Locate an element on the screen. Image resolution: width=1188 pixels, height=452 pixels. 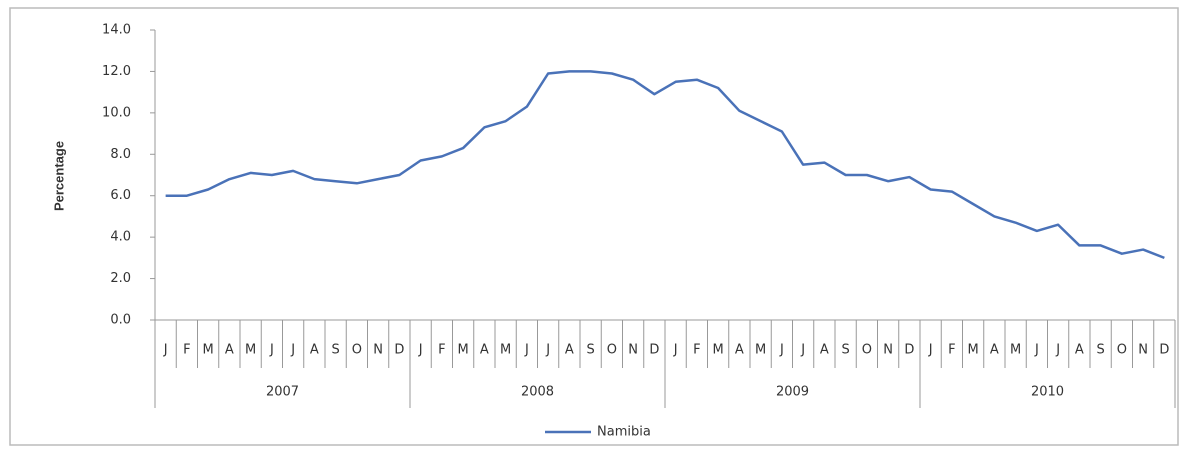
y-tick-label: 4.0 is located at coordinates (120, 237).